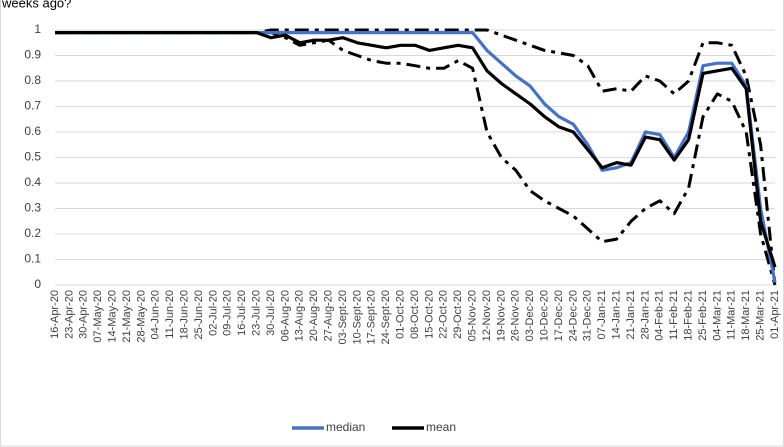 The image size is (784, 447). Describe the element at coordinates (386, 317) in the screenshot. I see `x-tick-label: 24-Sept-20` at that location.